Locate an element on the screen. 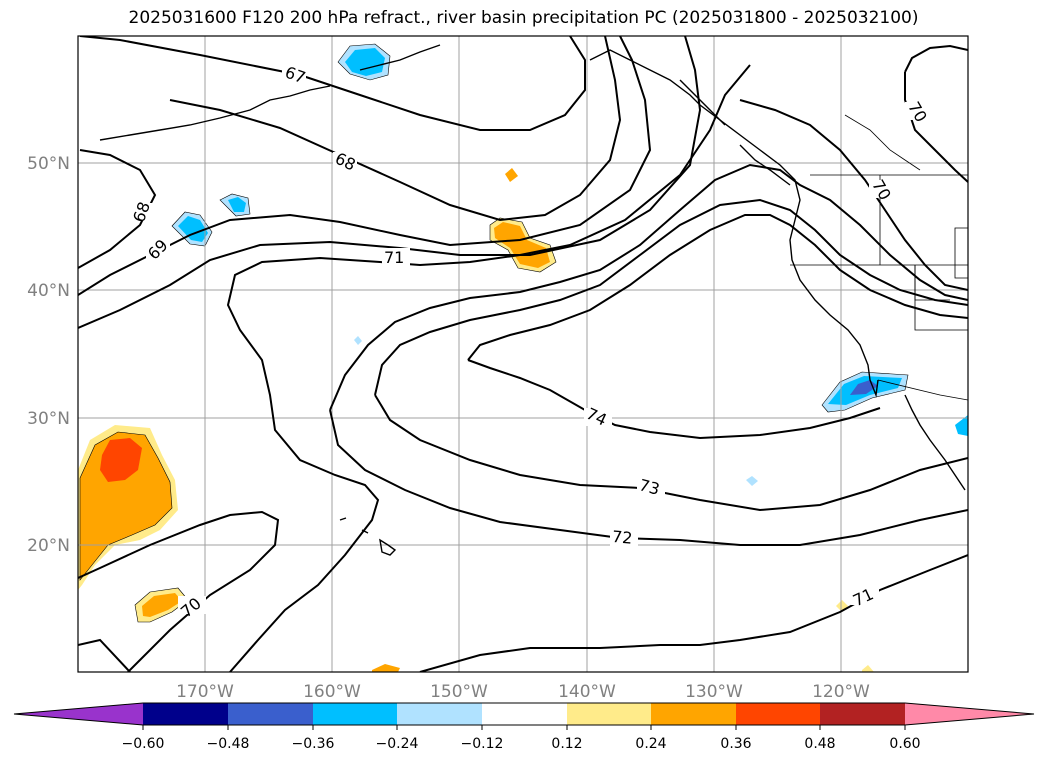 The width and height of the screenshot is (1047, 765). colorbar-tick-label: −0.24 is located at coordinates (397, 744).